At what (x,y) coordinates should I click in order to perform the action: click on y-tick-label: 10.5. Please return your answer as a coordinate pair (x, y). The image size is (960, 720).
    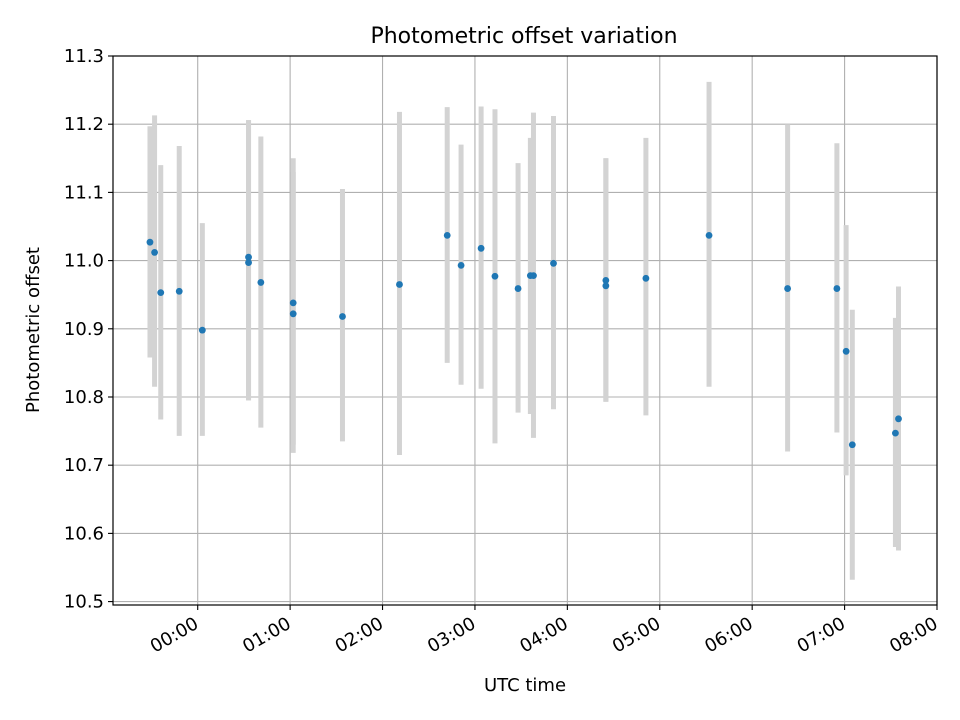
    Looking at the image, I should click on (84, 602).